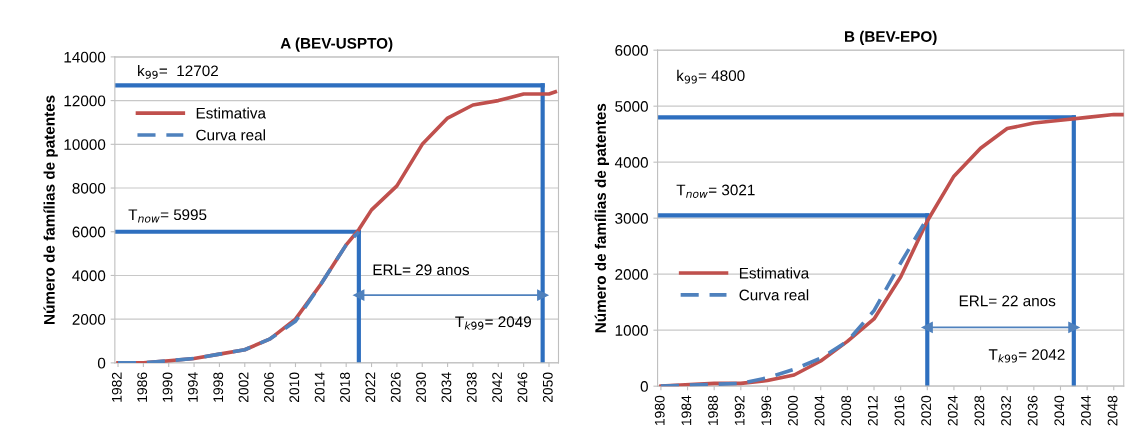 This screenshot has width=1126, height=448. Describe the element at coordinates (846, 410) in the screenshot. I see `x-tick-label: 2008` at that location.